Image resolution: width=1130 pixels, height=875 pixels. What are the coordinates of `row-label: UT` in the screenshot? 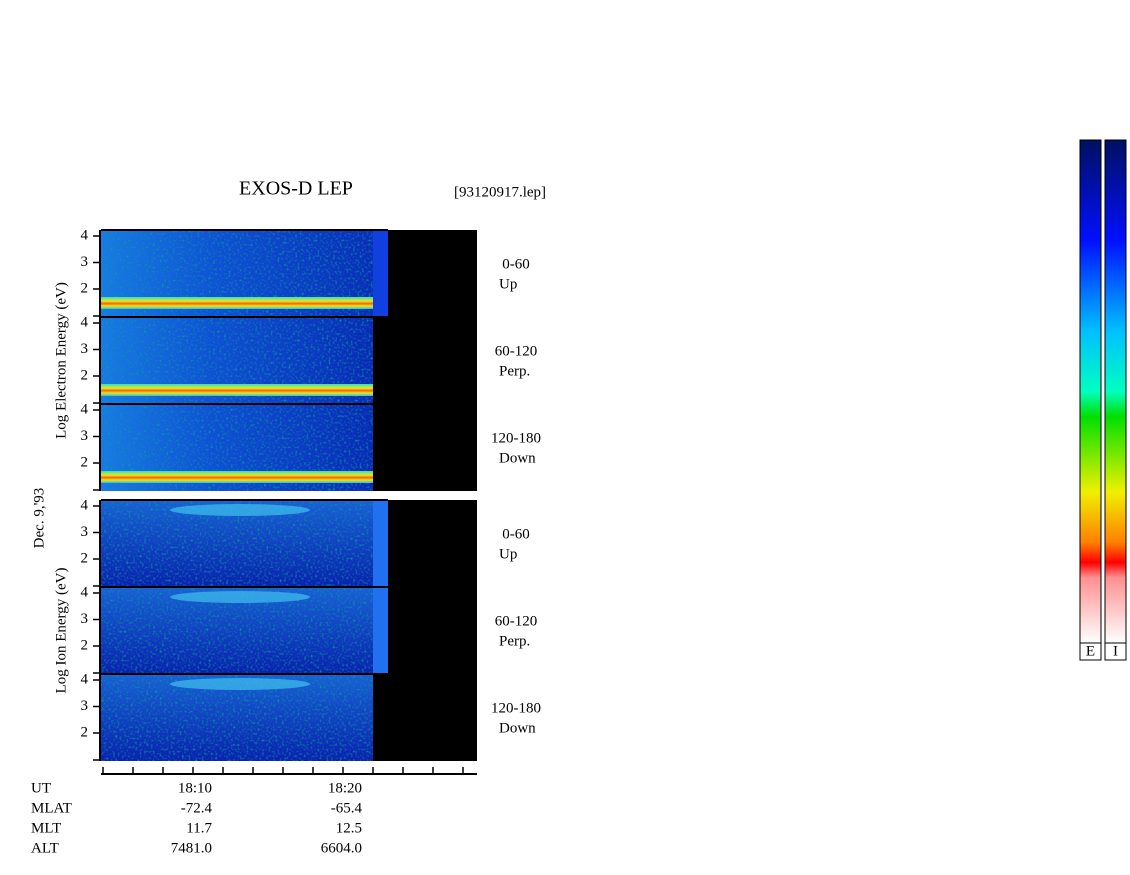 It's located at (41, 788).